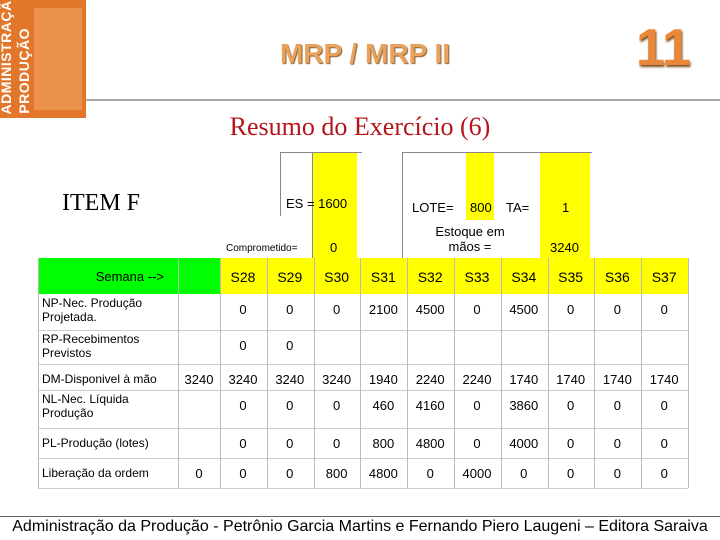  I want to click on lote-value: 800, so click(481, 207).